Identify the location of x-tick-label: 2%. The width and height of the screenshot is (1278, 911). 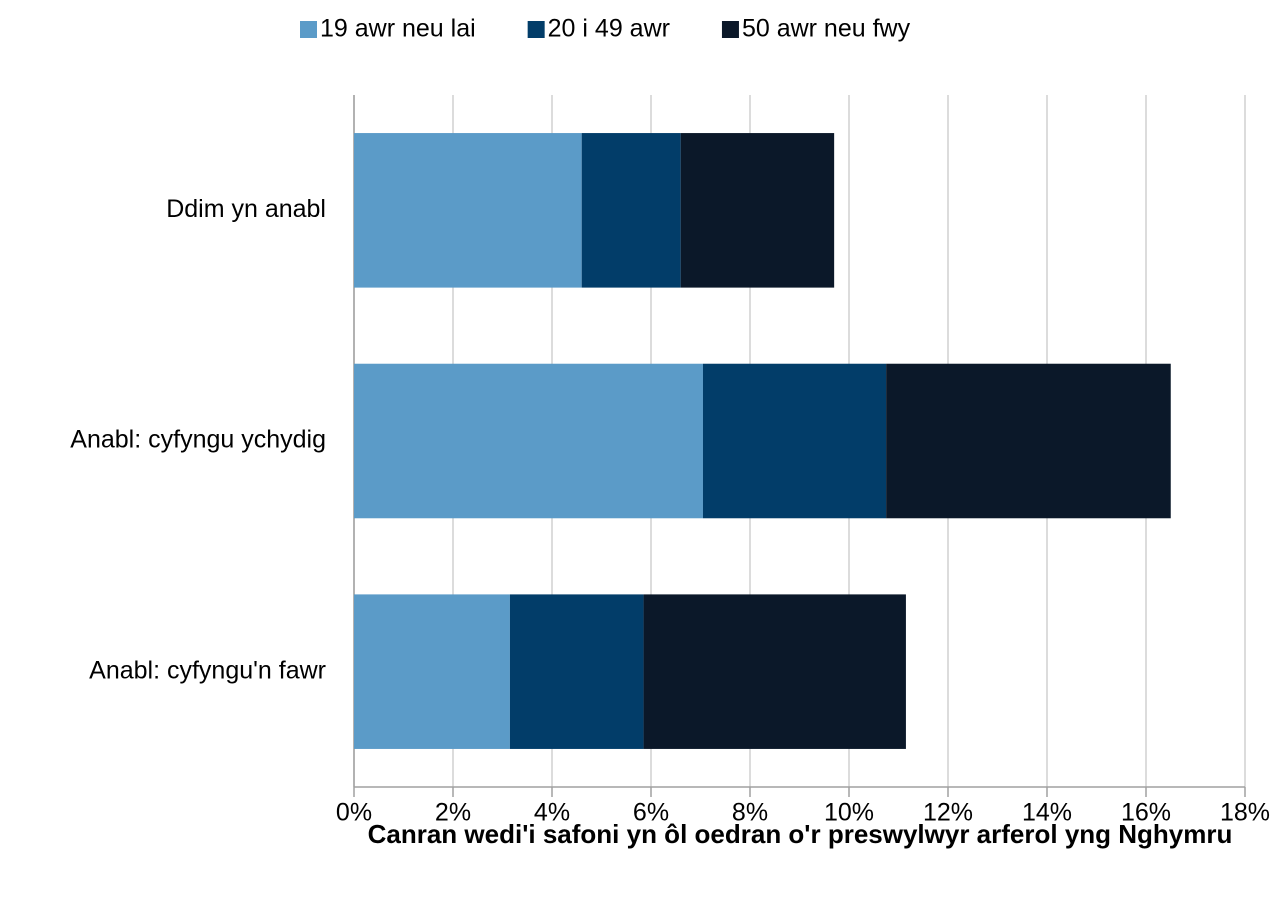
(453, 813).